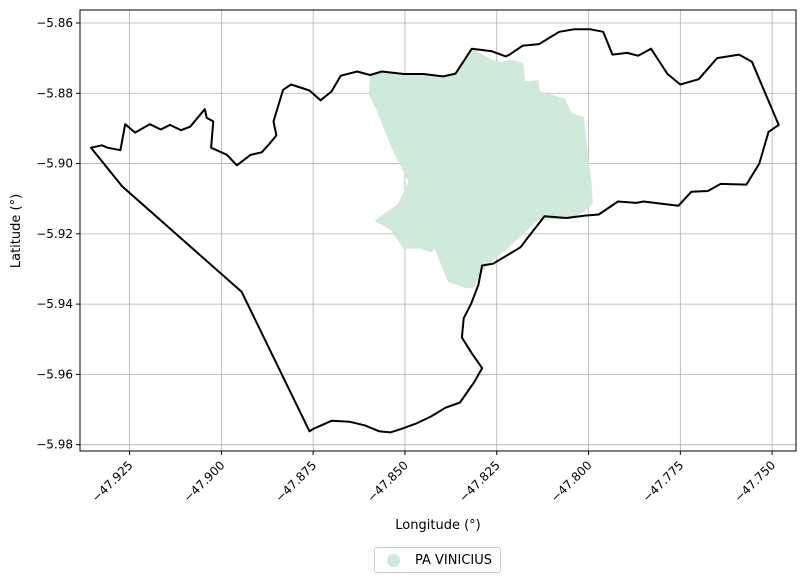 Image resolution: width=805 pixels, height=582 pixels. What do you see at coordinates (387, 481) in the screenshot?
I see `x-tick-label: −47.850` at bounding box center [387, 481].